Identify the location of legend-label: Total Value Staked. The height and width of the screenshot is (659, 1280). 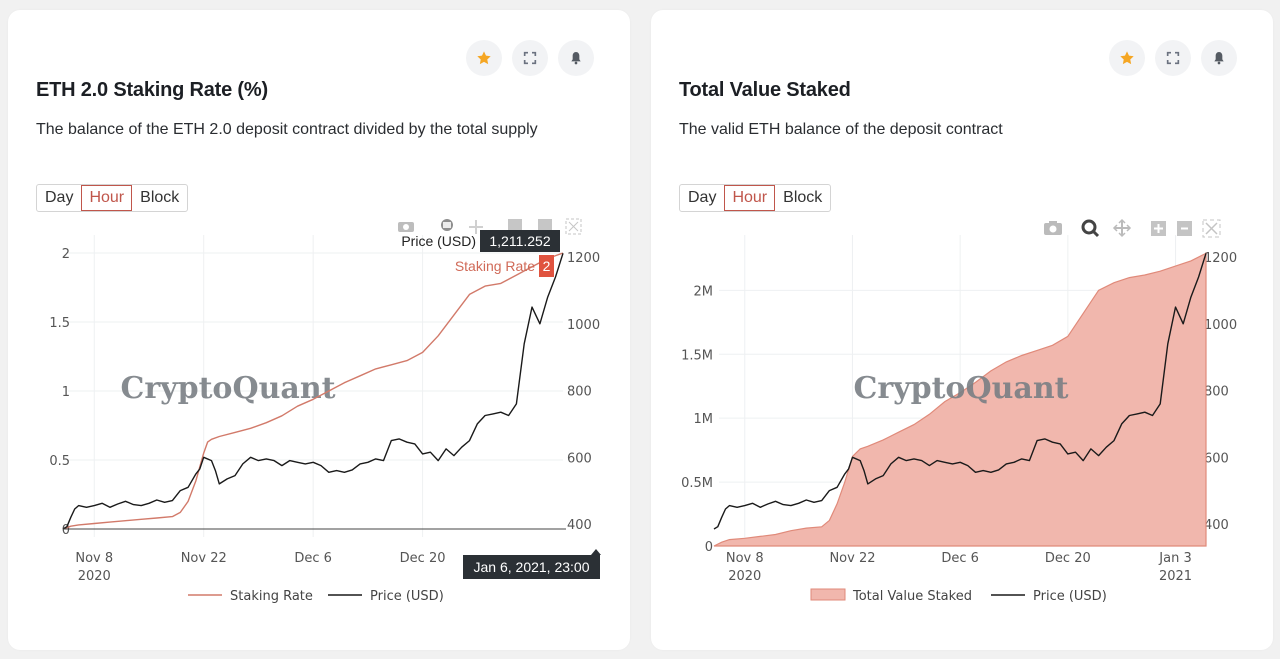
(912, 596).